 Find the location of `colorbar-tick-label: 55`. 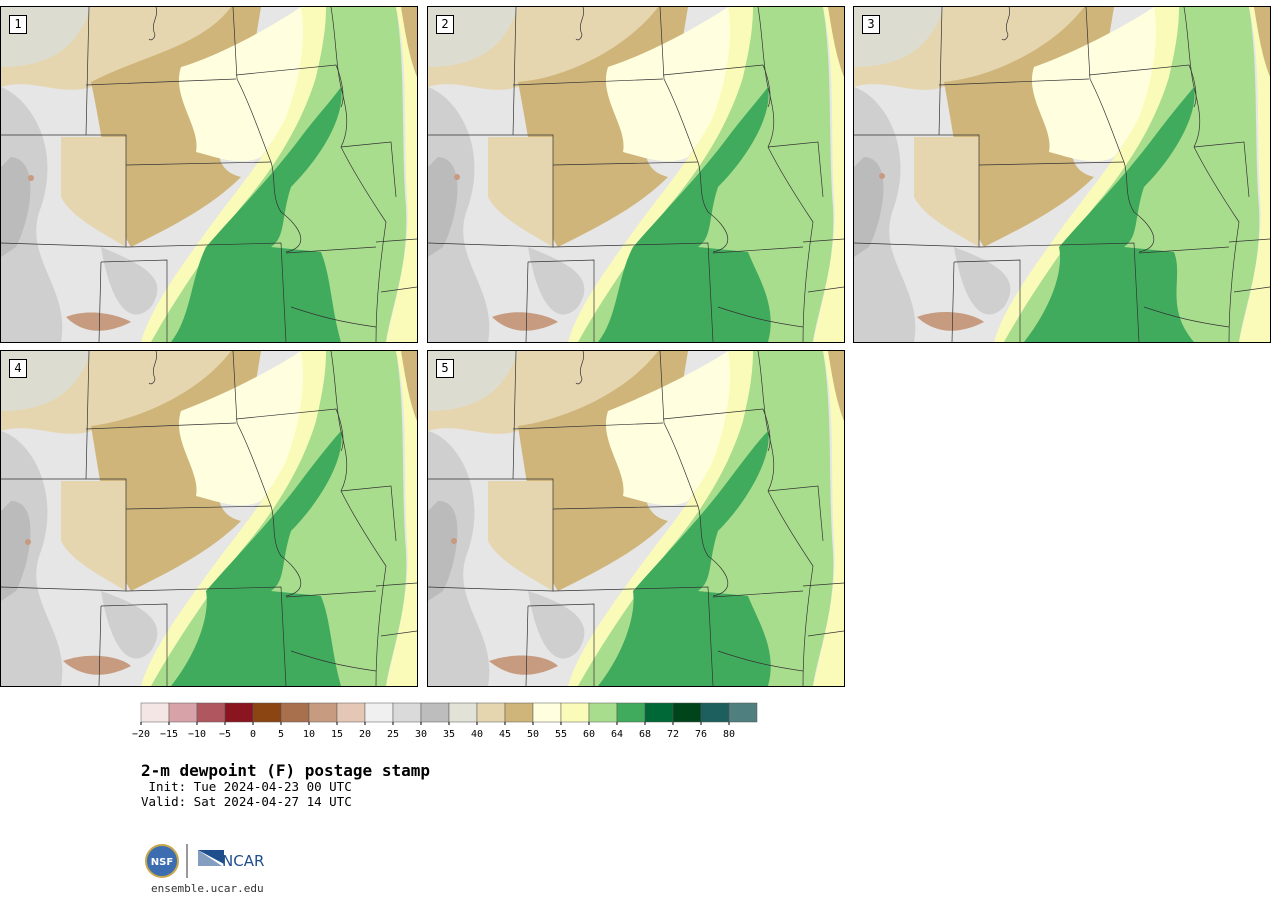

colorbar-tick-label: 55 is located at coordinates (561, 734).